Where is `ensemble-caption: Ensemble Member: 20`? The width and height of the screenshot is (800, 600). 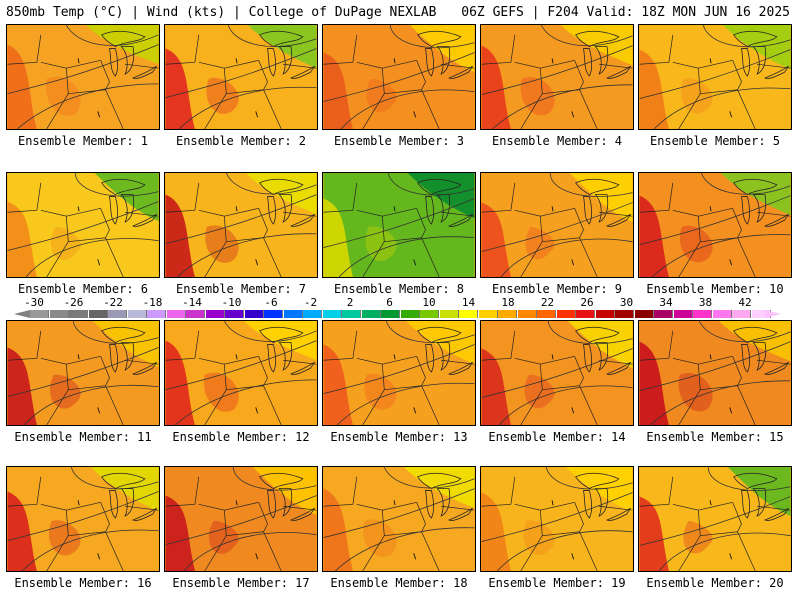
ensemble-caption: Ensemble Member: 20 is located at coordinates (715, 583).